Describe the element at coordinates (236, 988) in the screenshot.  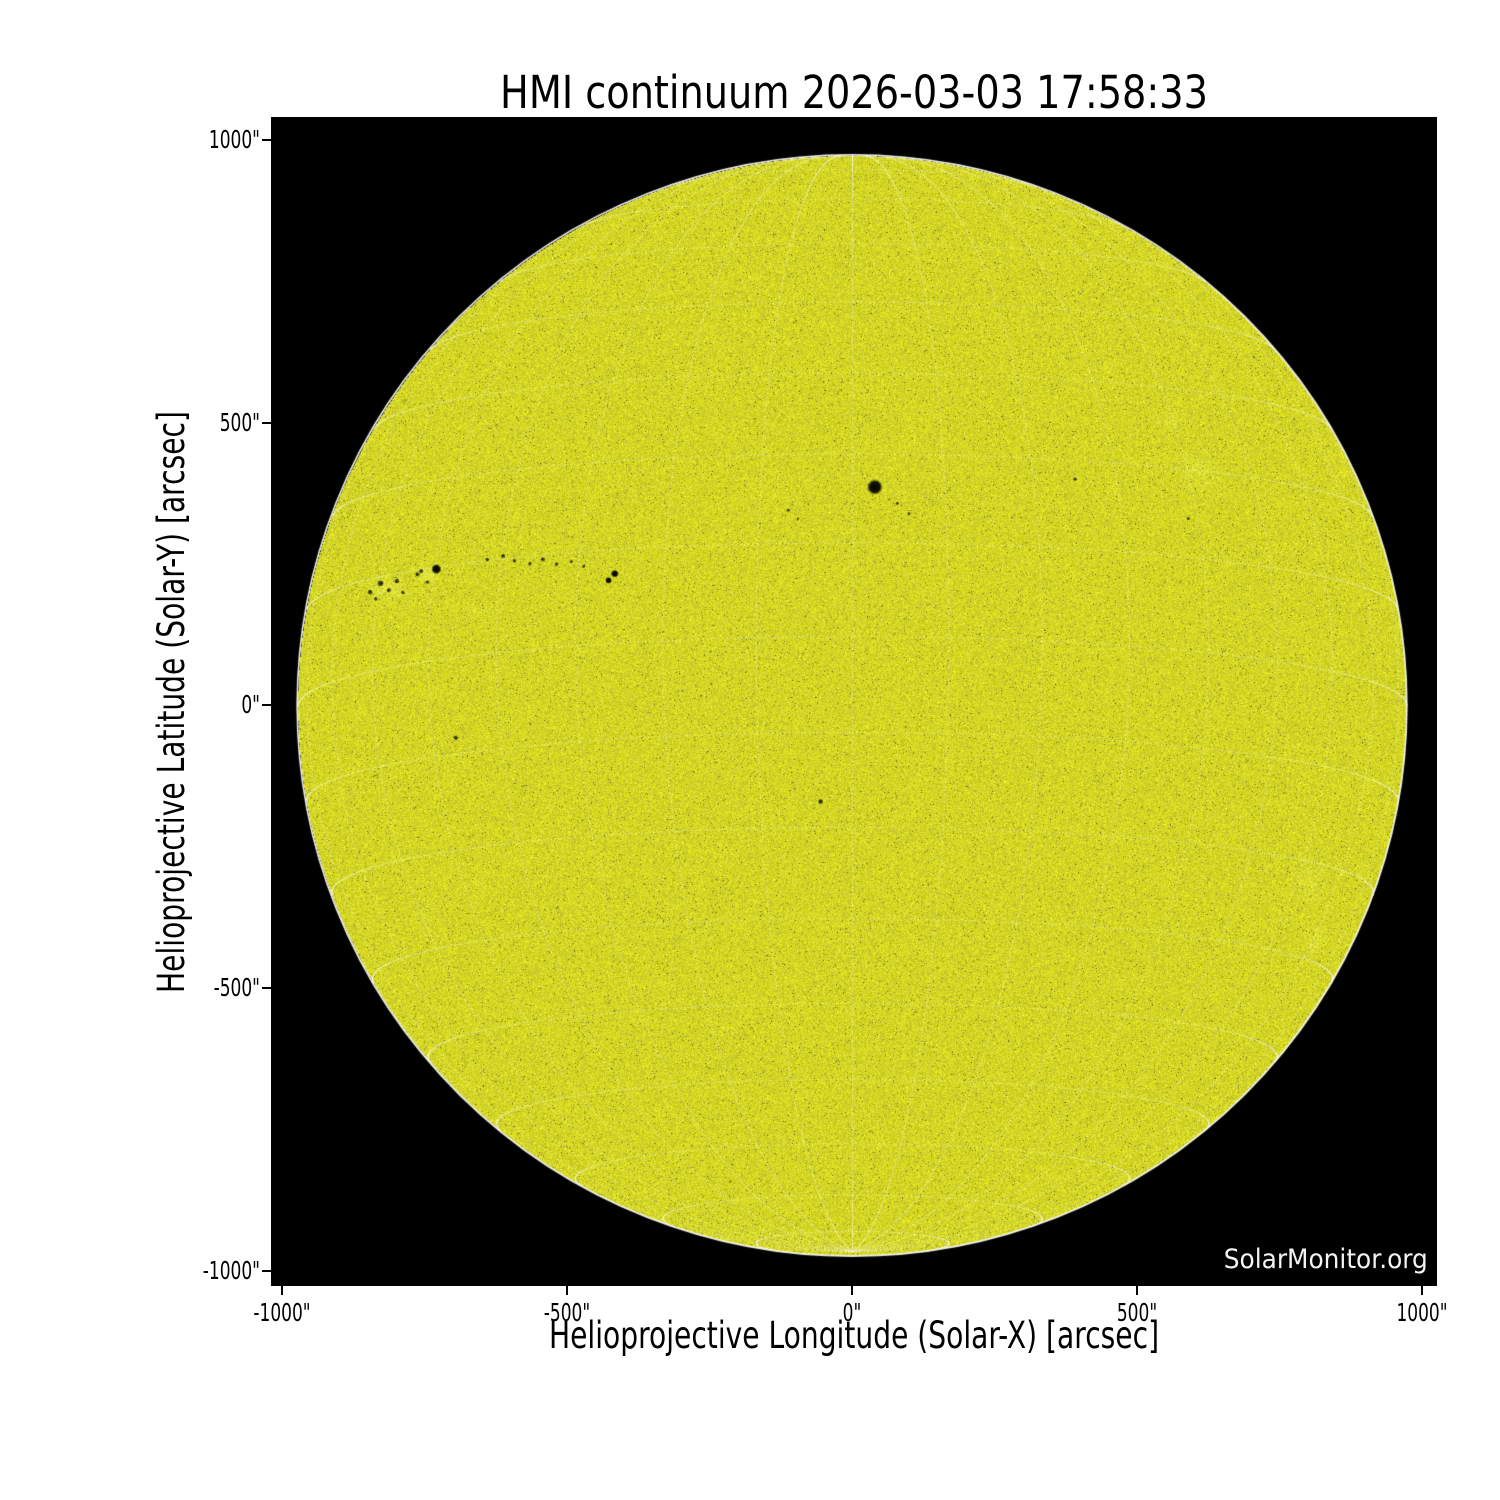
I see `y-tick-label: -500"` at that location.